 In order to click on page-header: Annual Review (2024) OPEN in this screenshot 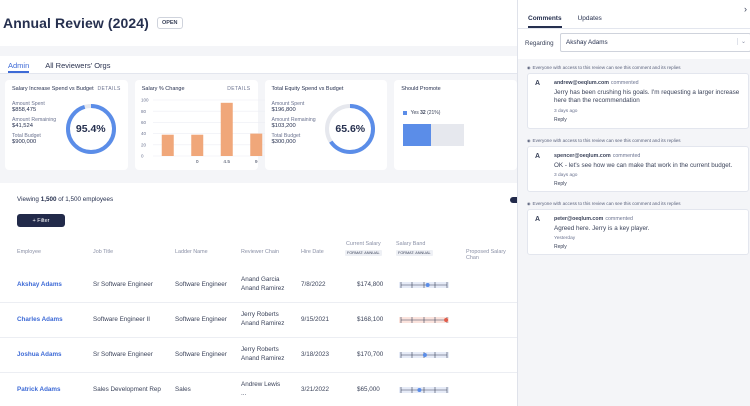, I will do `click(258, 23)`.